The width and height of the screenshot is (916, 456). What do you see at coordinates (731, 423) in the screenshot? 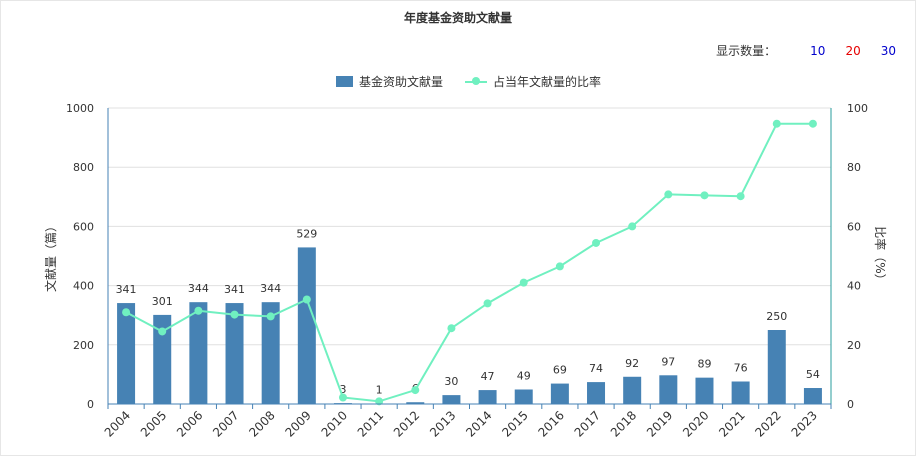
I see `x-tick-label: 2021` at bounding box center [731, 423].